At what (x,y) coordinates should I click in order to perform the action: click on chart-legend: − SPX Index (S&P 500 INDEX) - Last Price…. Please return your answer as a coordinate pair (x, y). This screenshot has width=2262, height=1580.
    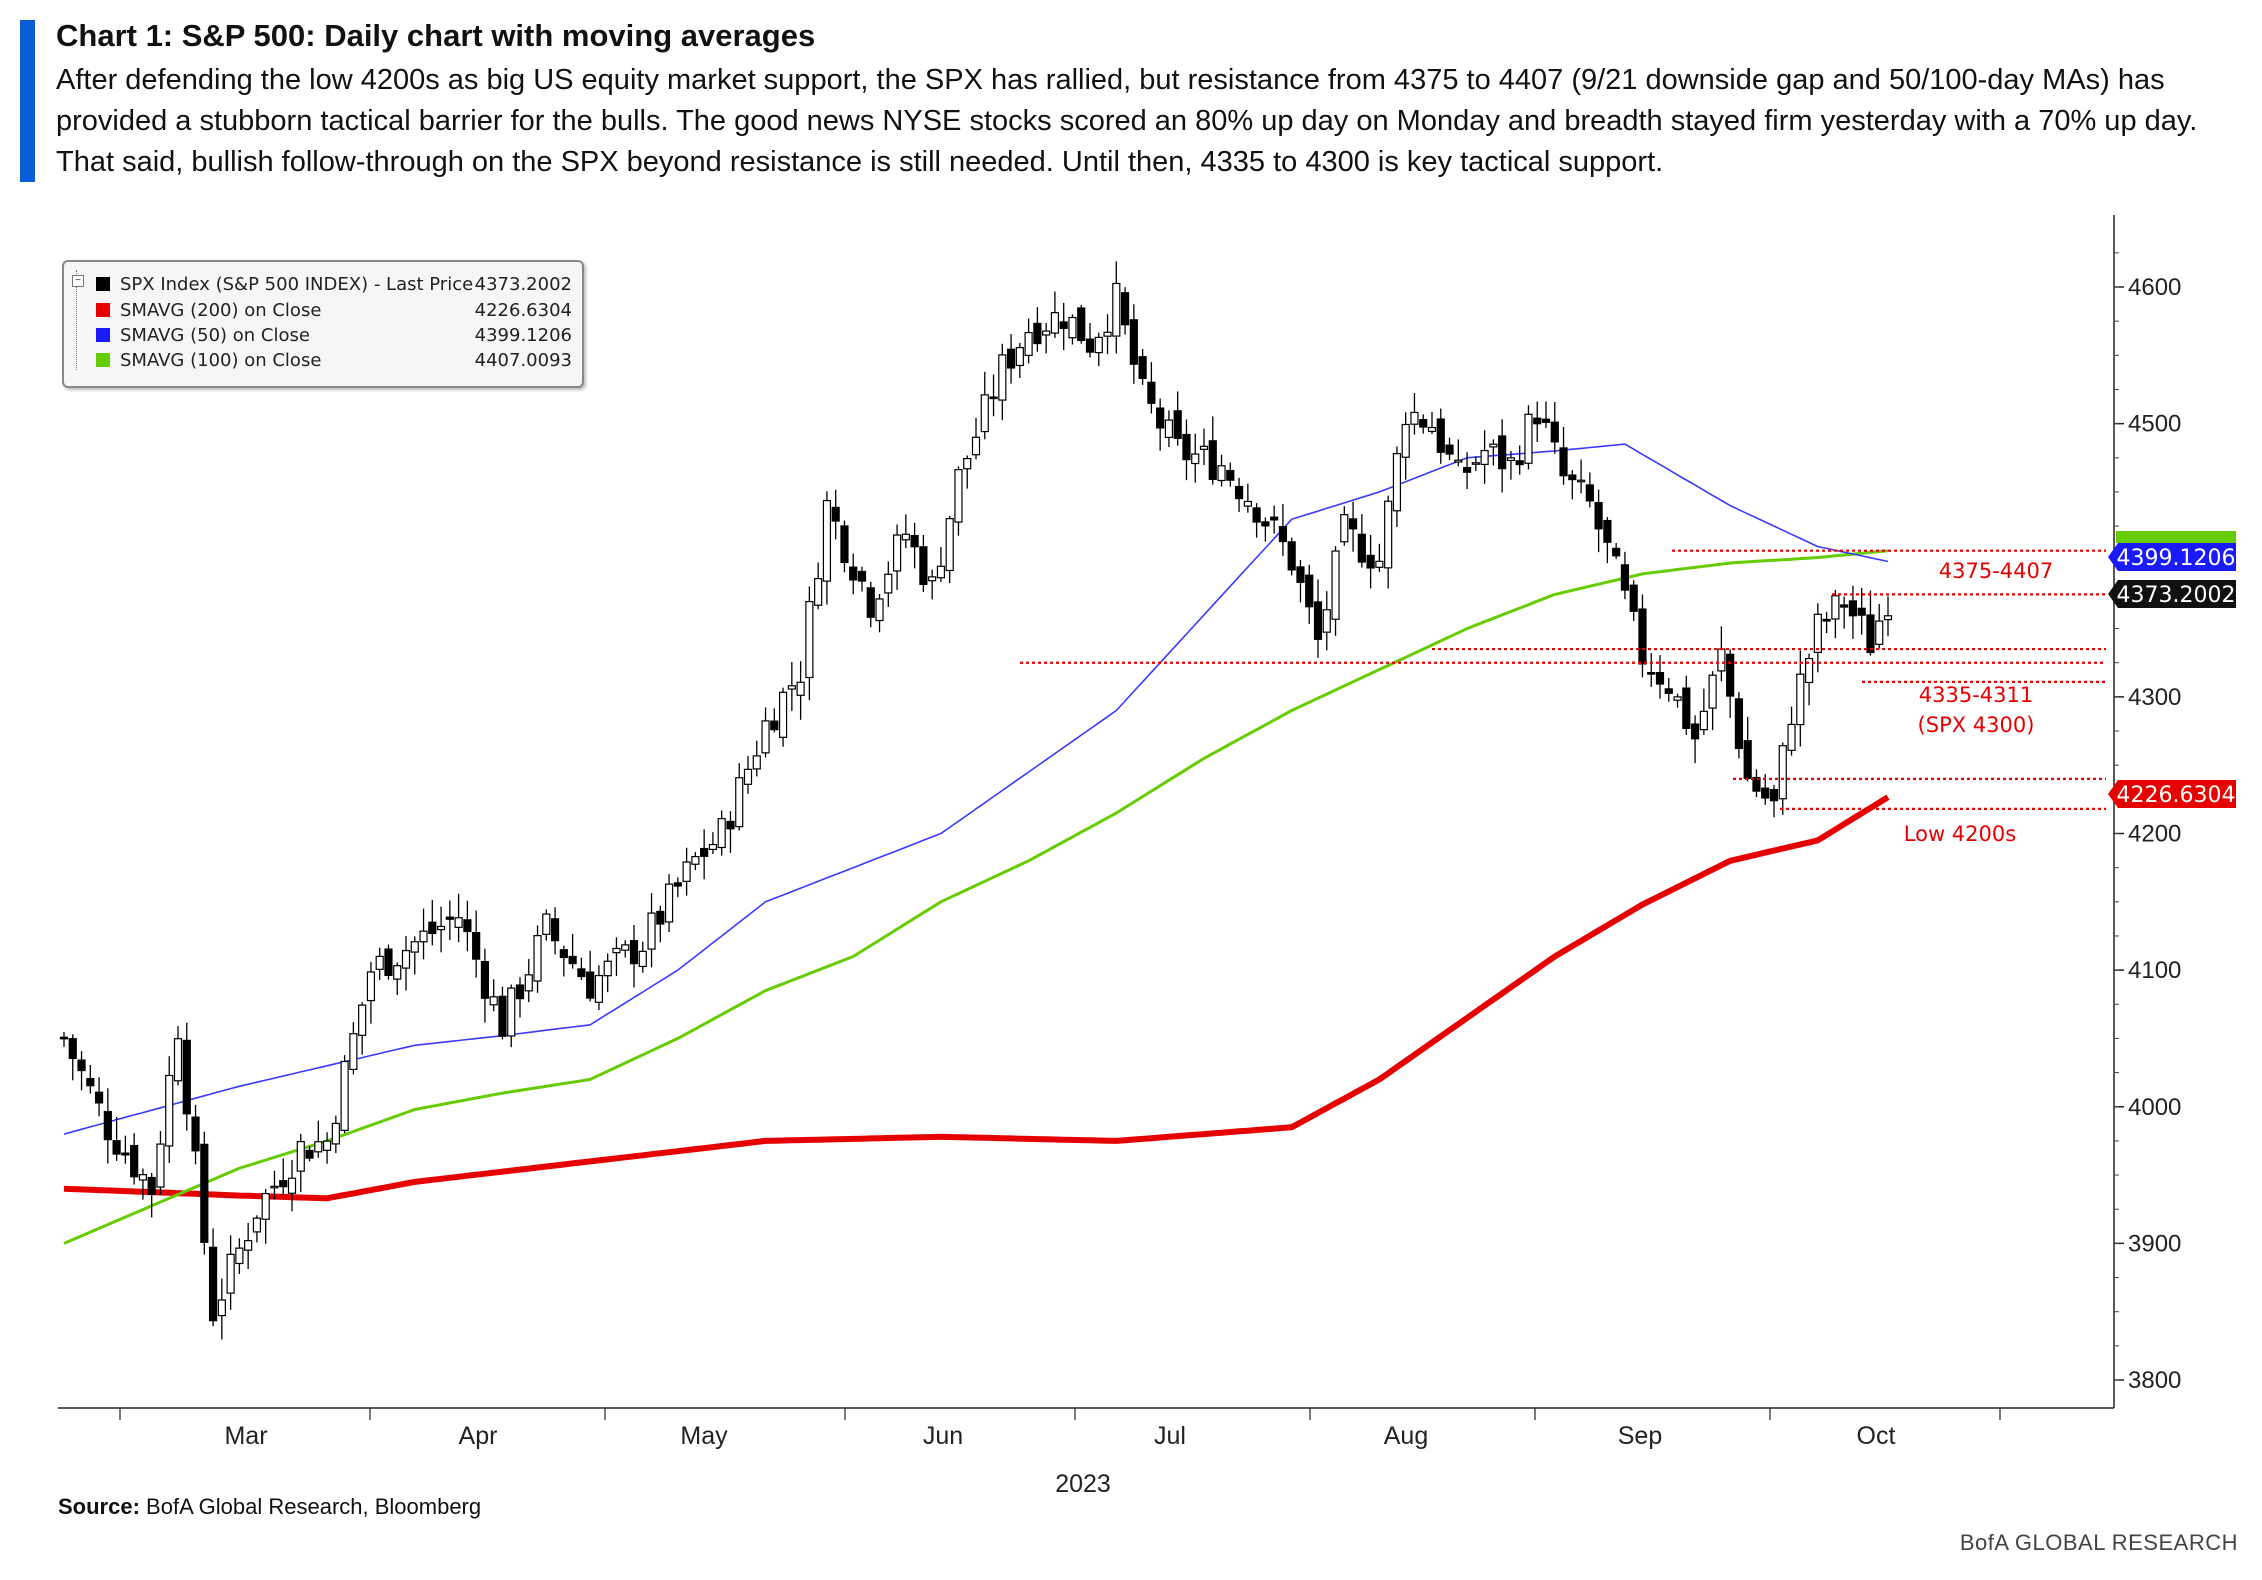
    Looking at the image, I should click on (323, 324).